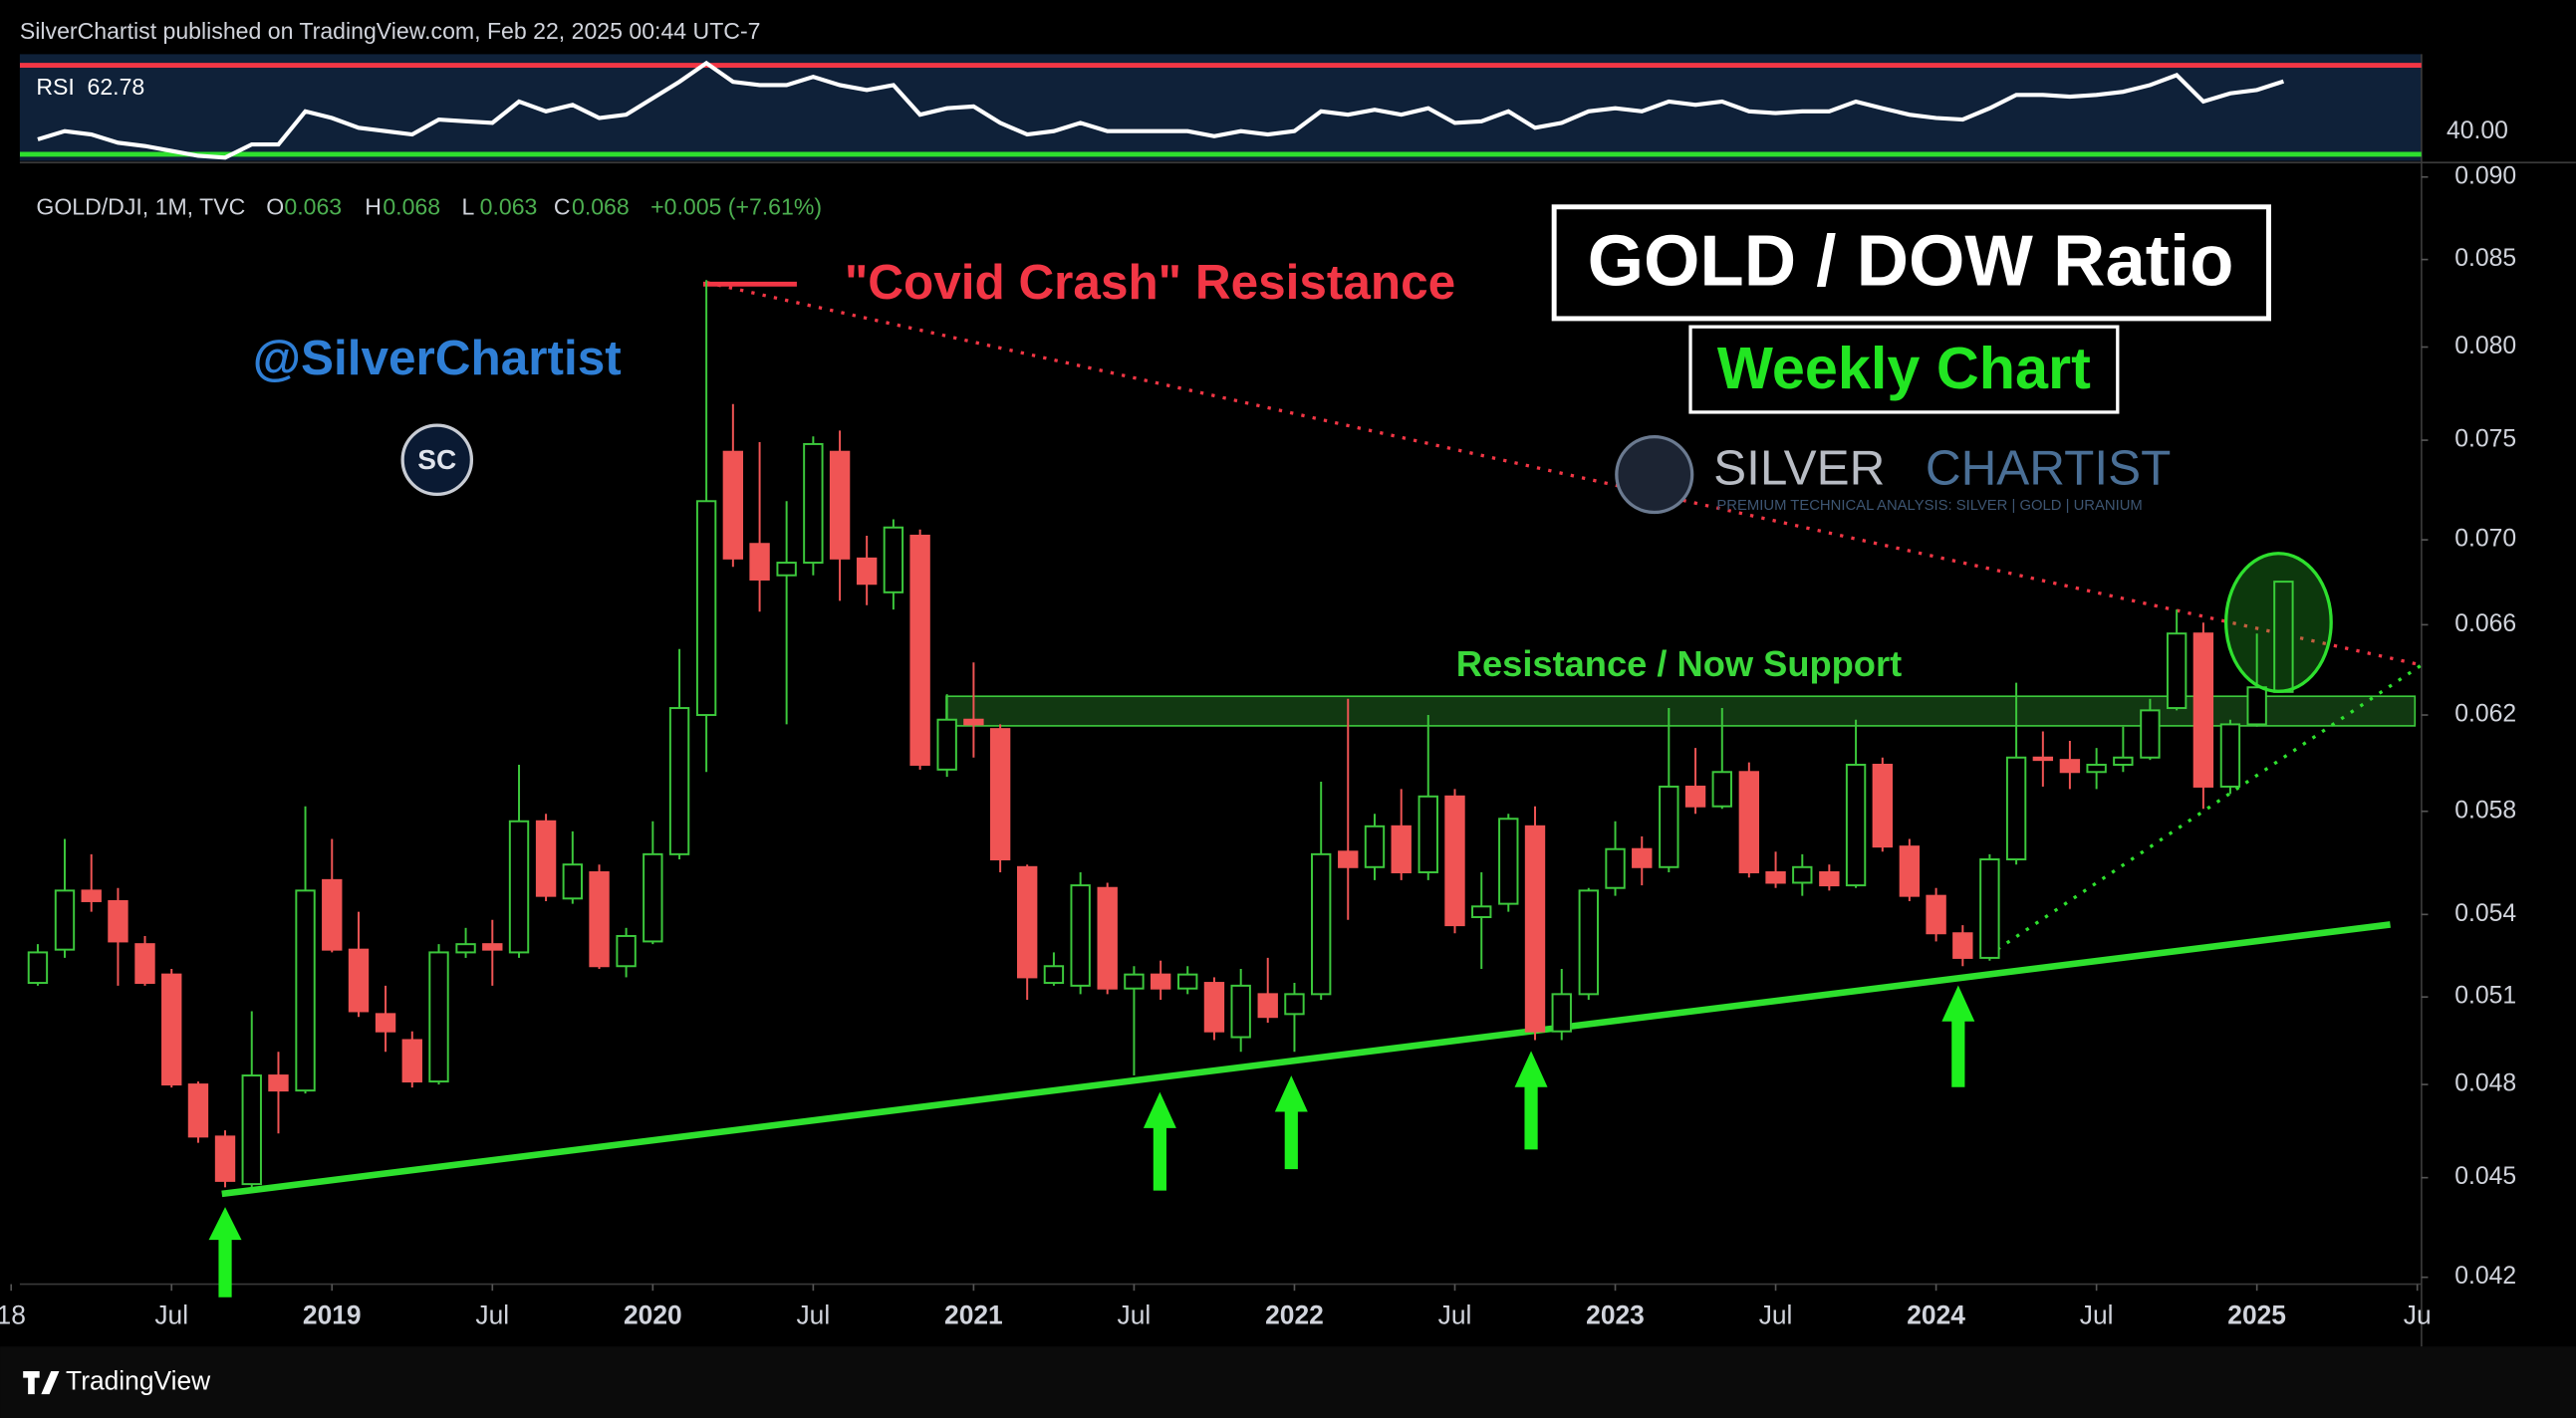  What do you see at coordinates (1654, 475) in the screenshot?
I see `logo-mark` at bounding box center [1654, 475].